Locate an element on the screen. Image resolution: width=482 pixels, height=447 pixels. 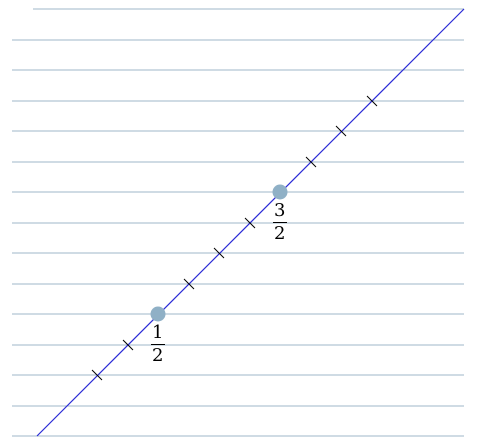
point-three-halves is located at coordinates (280, 192).